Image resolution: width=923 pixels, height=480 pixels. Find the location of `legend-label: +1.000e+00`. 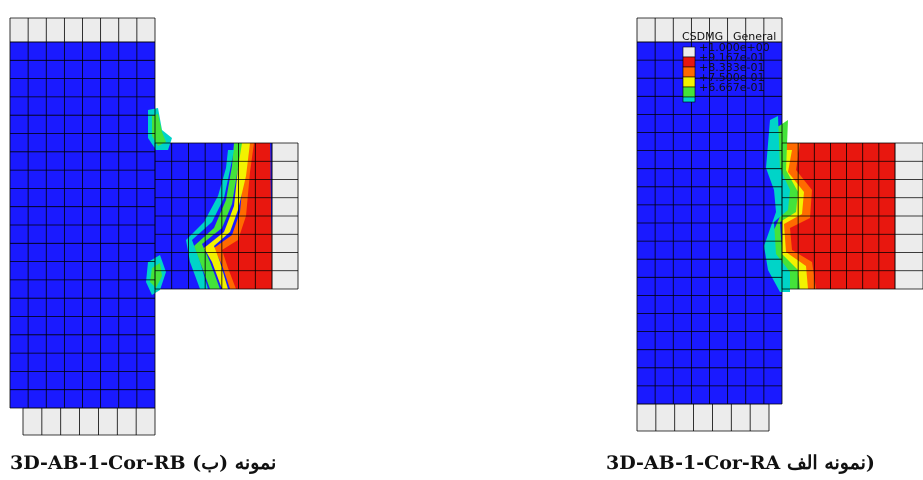

legend-label: +1.000e+00 is located at coordinates (734, 47).